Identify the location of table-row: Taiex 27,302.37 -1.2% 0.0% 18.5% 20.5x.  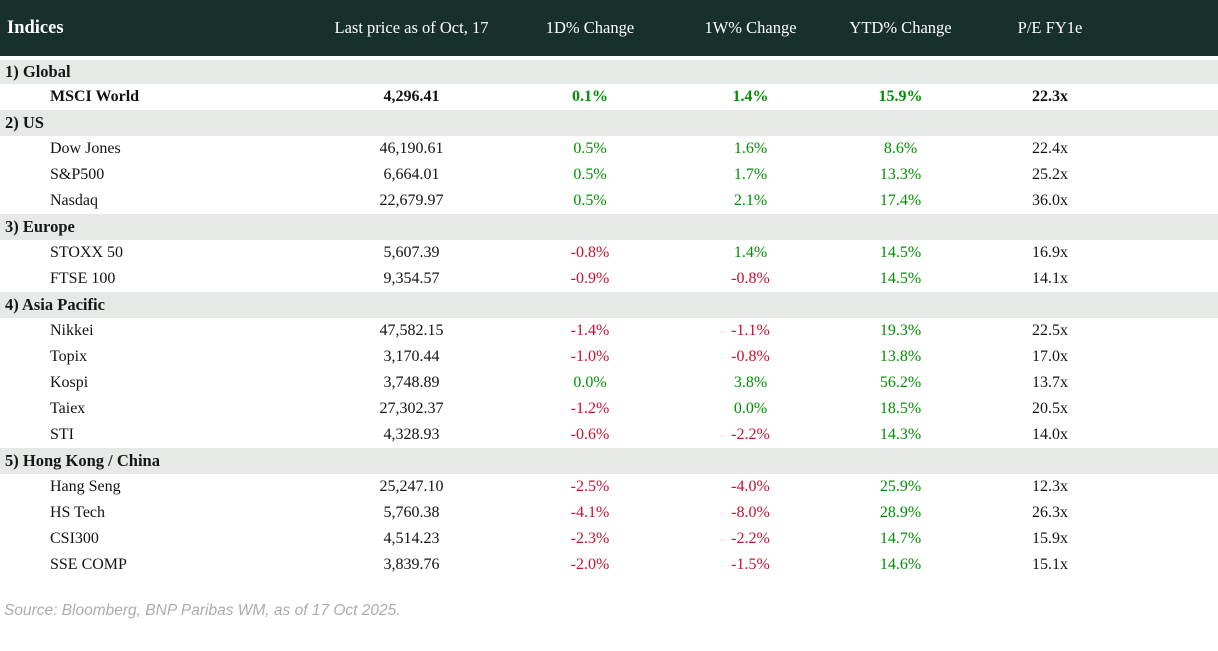
(609, 409).